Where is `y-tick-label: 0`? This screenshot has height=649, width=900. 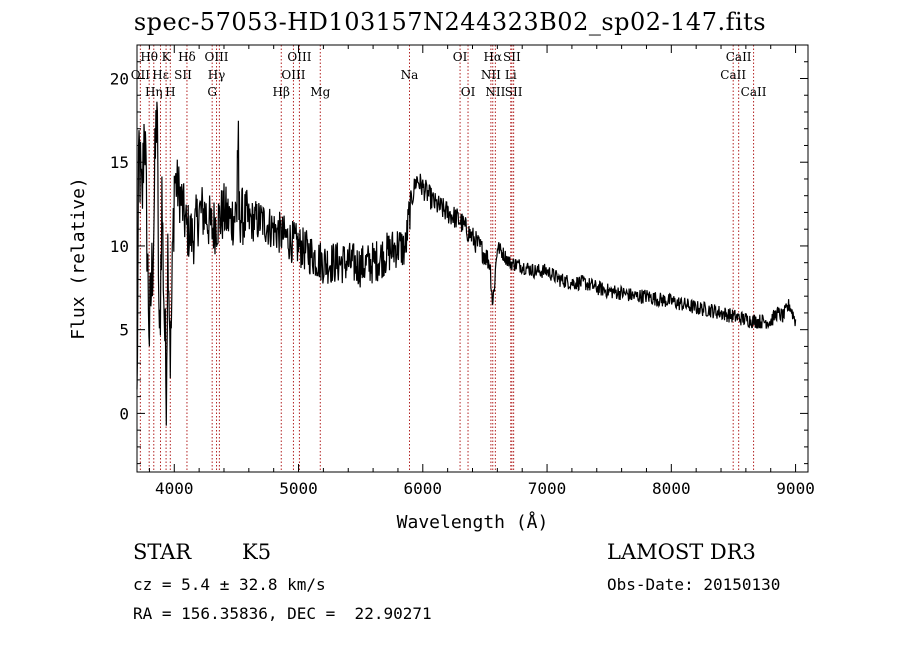 y-tick-label: 0 is located at coordinates (124, 413).